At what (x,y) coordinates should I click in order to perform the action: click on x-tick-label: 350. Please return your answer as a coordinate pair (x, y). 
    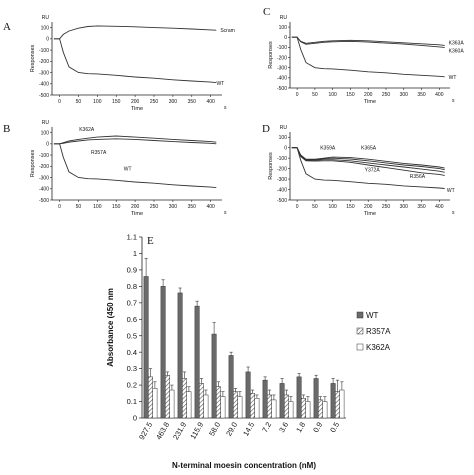
    Looking at the image, I should click on (192, 207).